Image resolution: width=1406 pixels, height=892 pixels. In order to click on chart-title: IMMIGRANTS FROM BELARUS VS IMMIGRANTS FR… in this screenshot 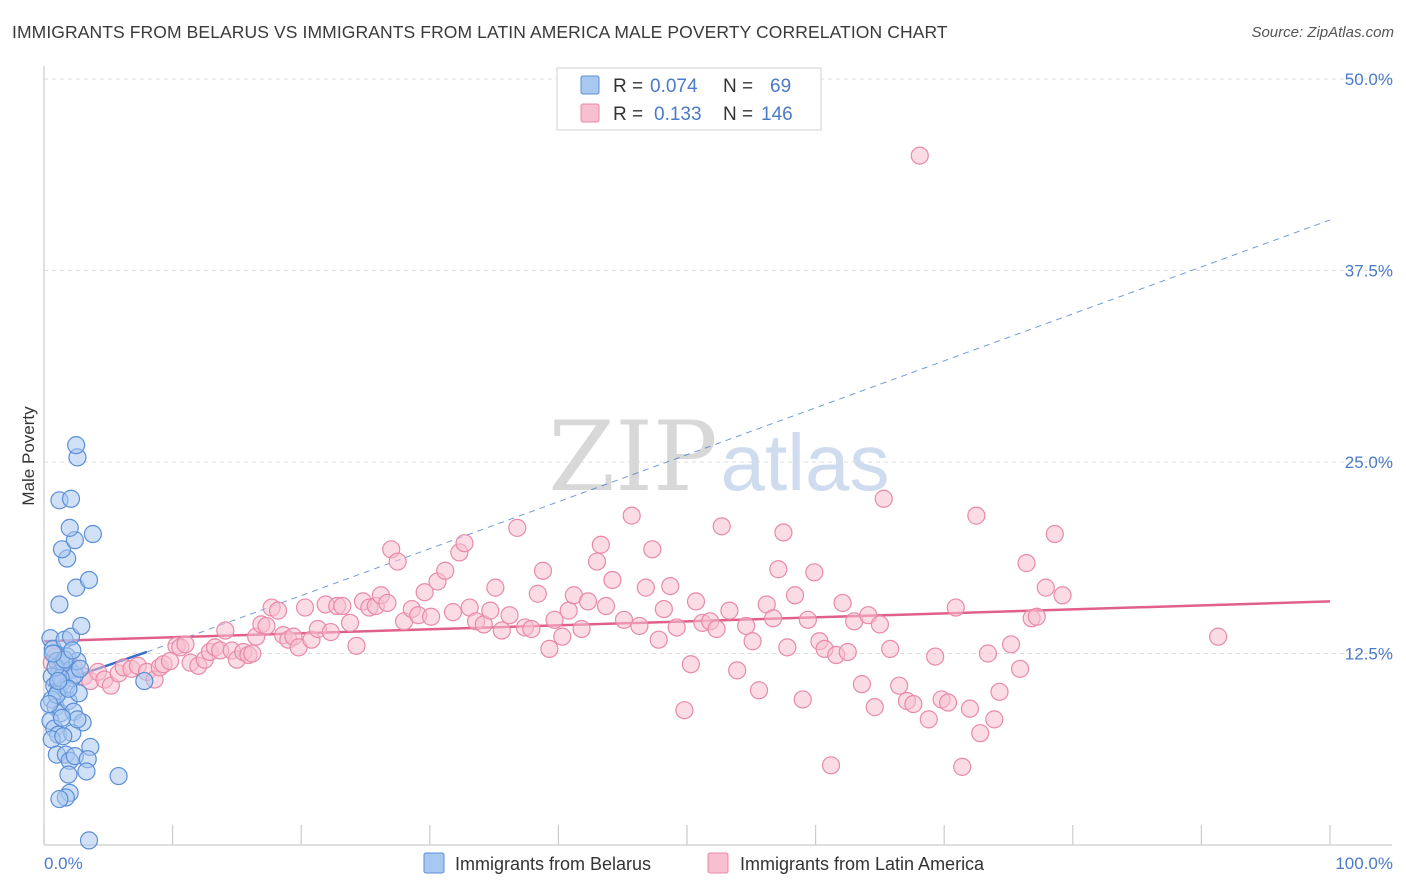, I will do `click(480, 32)`.